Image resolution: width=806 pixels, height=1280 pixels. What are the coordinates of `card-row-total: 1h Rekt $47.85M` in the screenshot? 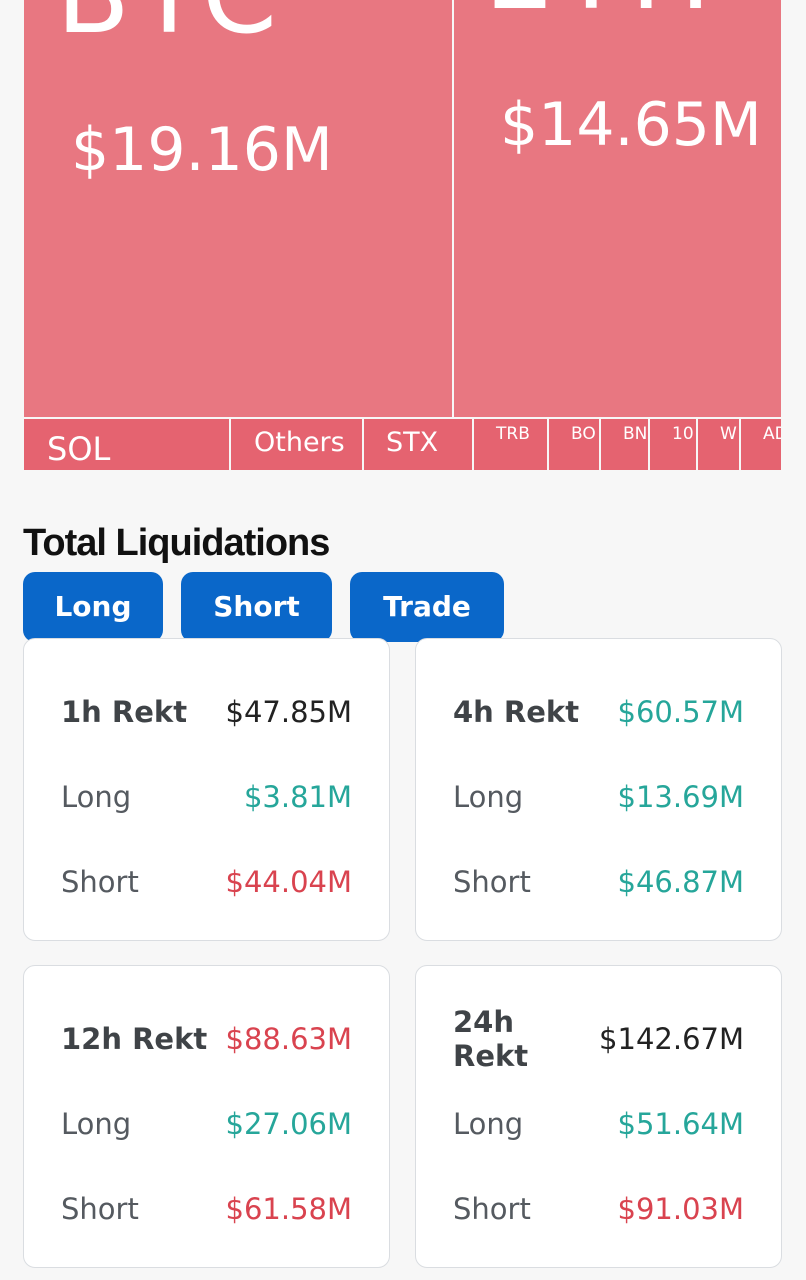 It's located at (206, 712).